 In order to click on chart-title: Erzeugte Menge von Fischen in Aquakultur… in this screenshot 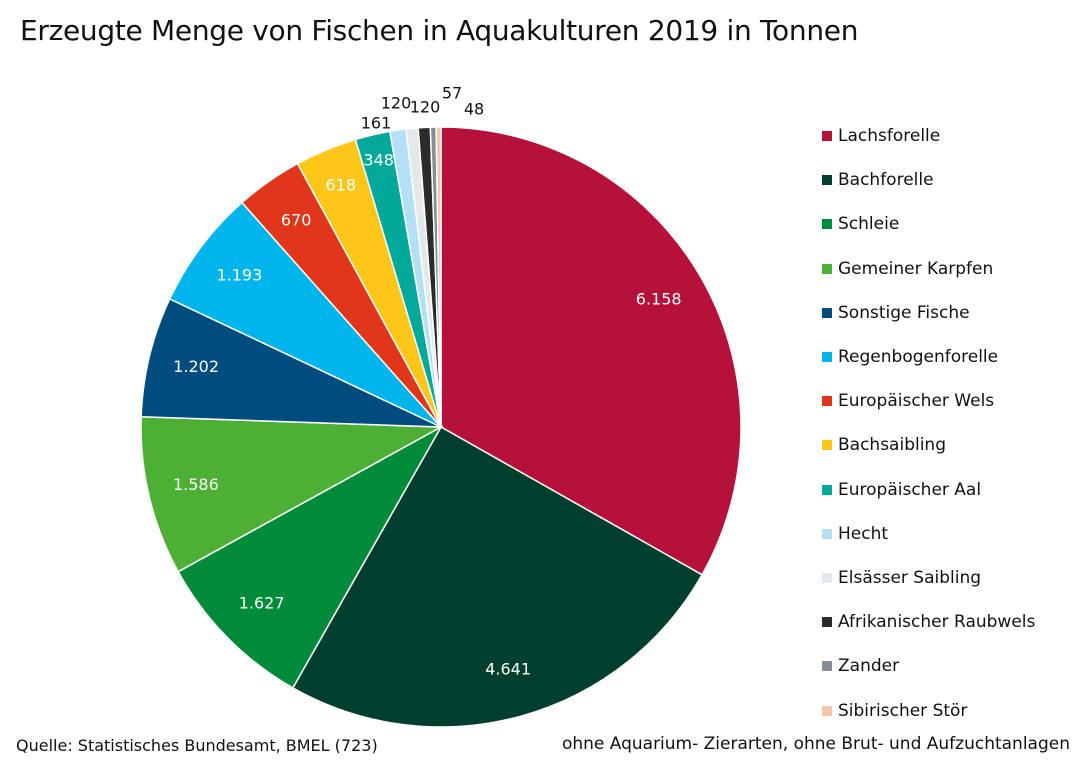, I will do `click(439, 30)`.